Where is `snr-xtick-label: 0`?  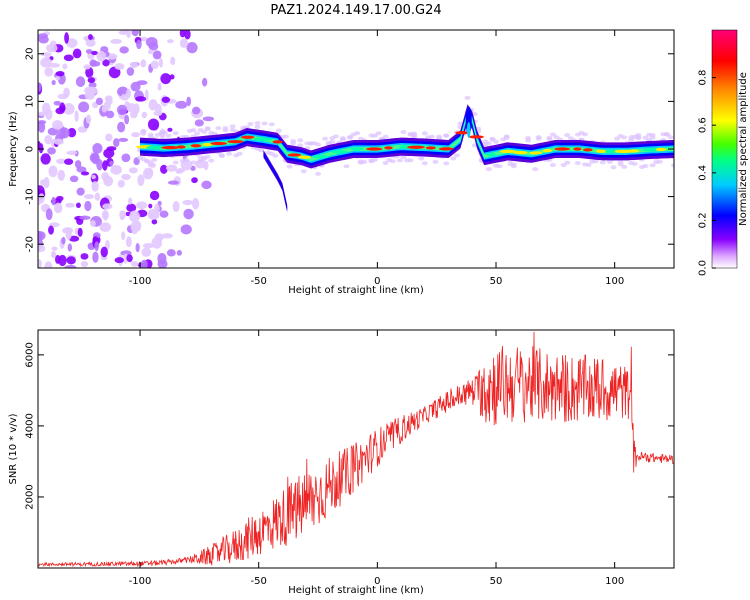 snr-xtick-label: 0 is located at coordinates (377, 581).